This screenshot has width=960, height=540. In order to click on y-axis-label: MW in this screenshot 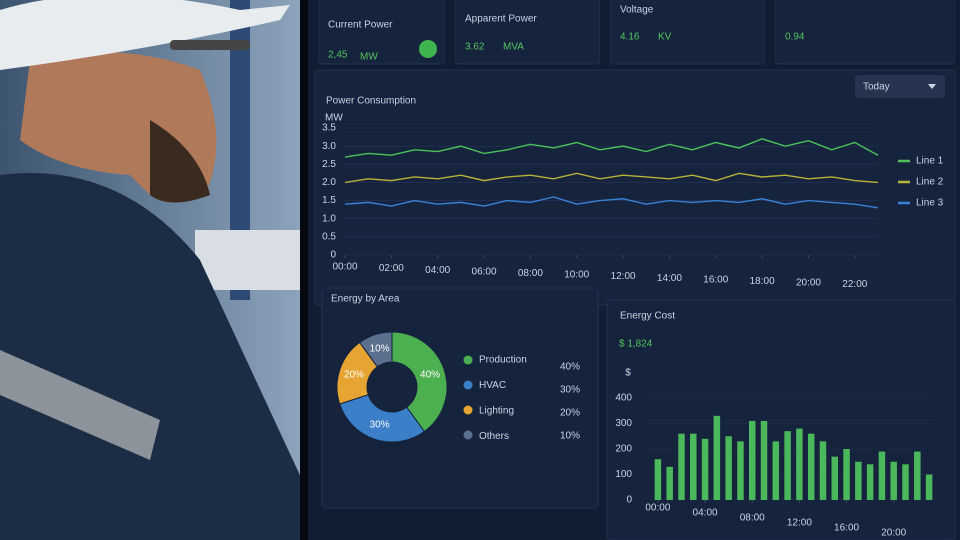, I will do `click(334, 118)`.